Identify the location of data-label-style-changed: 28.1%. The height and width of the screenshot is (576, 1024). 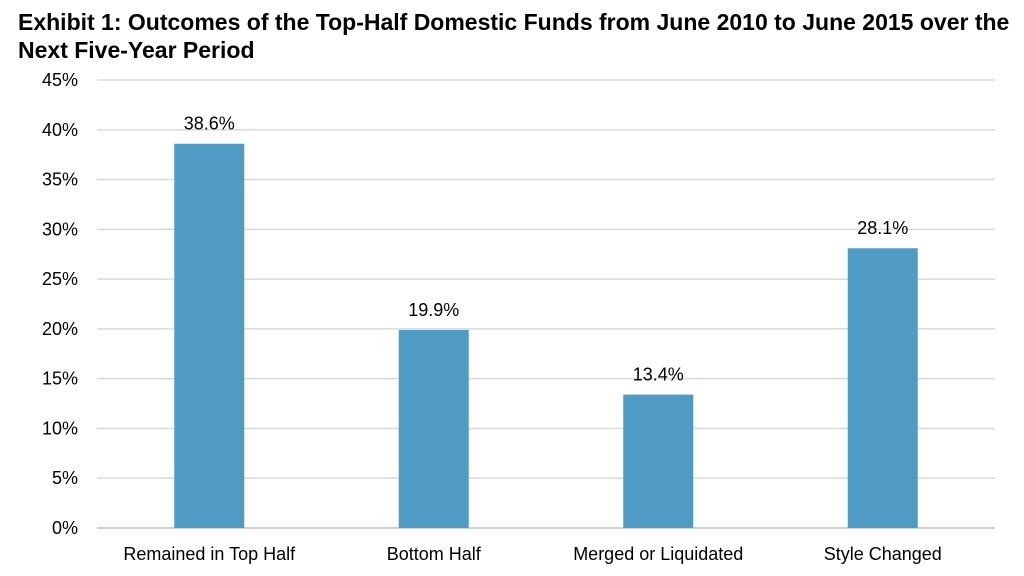
(882, 228).